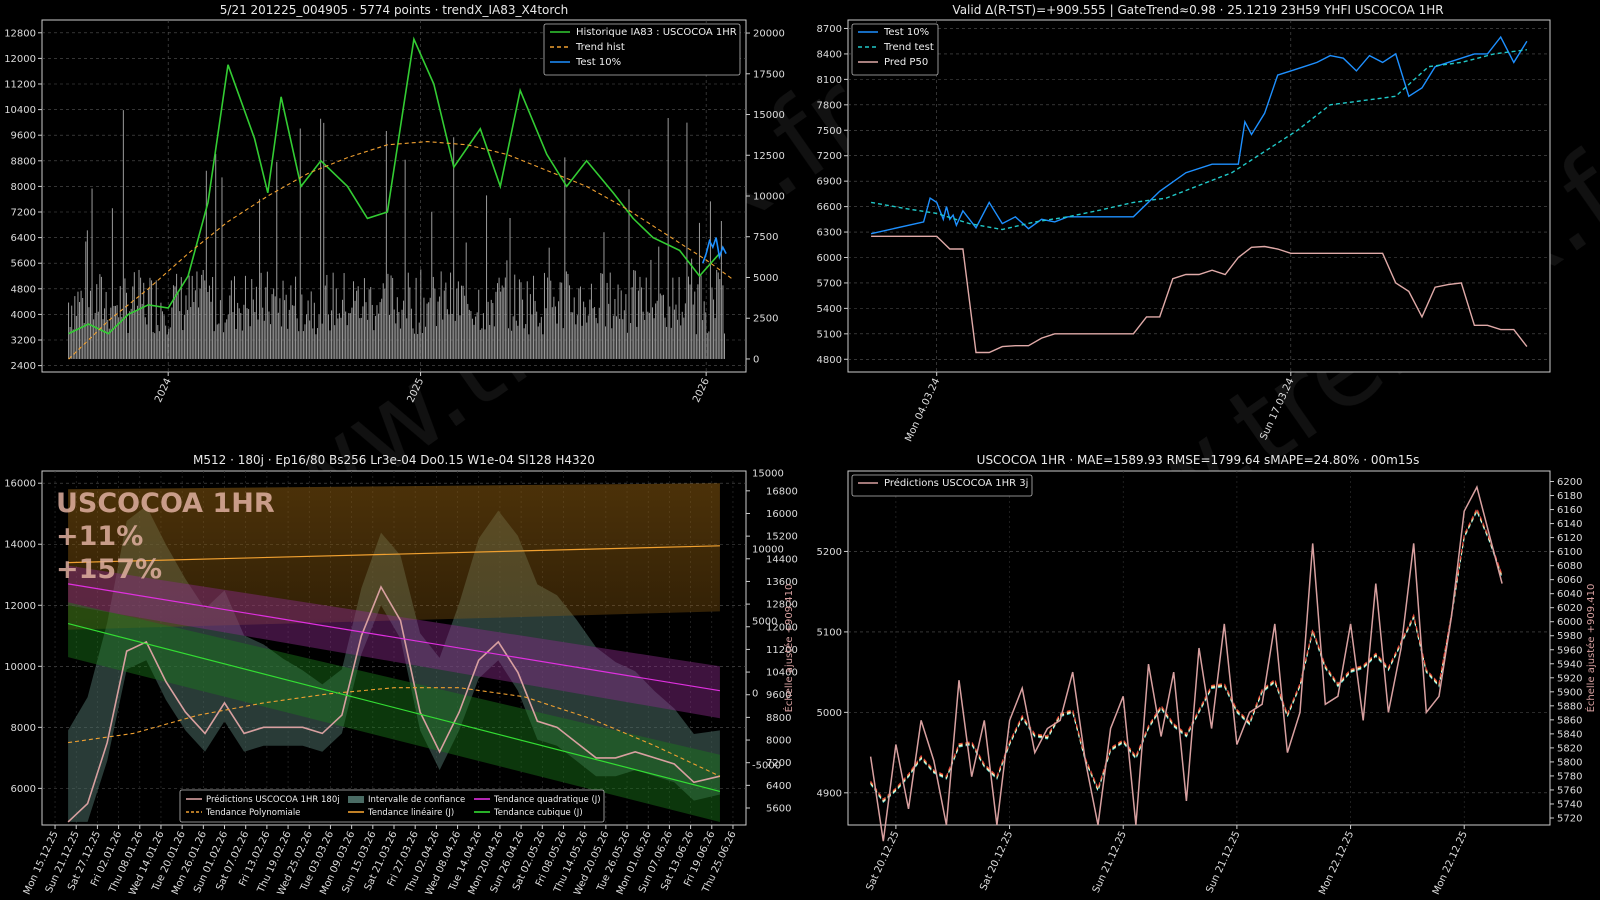  Describe the element at coordinates (829, 552) in the screenshot. I see `y-tick-label-3: 5200` at that location.